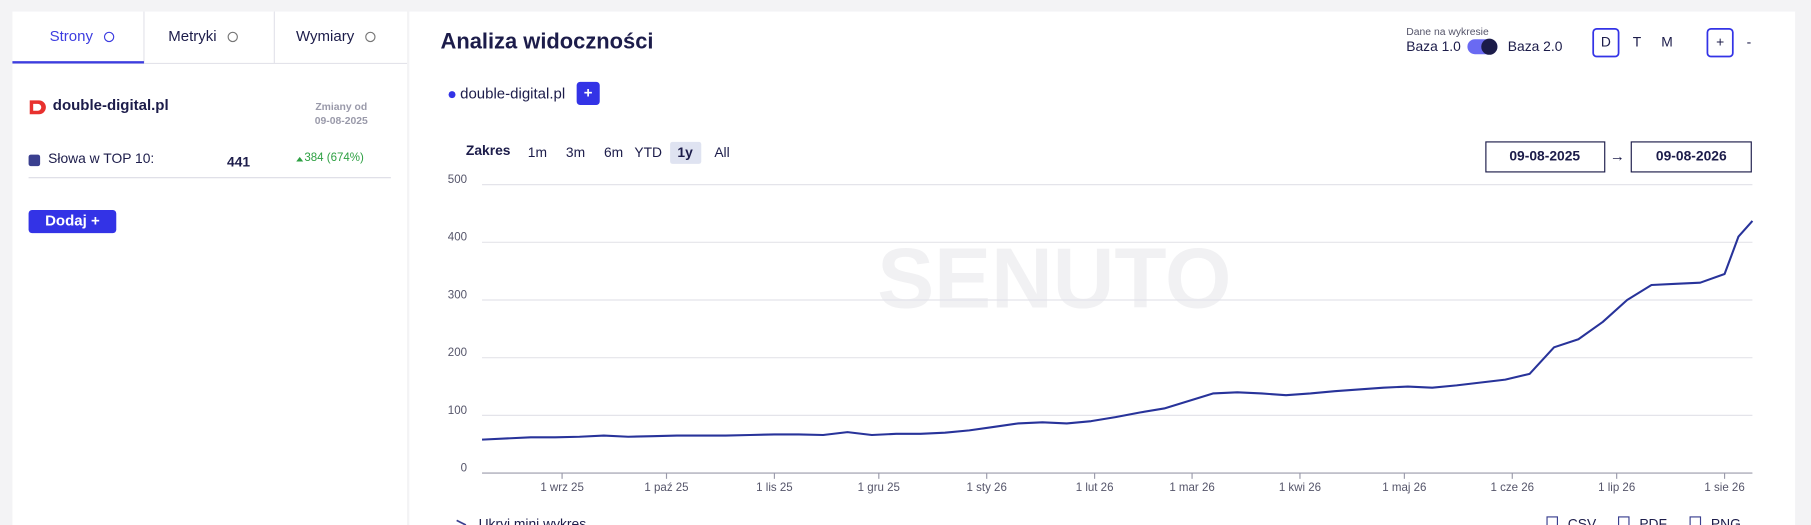  What do you see at coordinates (72, 36) in the screenshot?
I see `tab: Strony` at bounding box center [72, 36].